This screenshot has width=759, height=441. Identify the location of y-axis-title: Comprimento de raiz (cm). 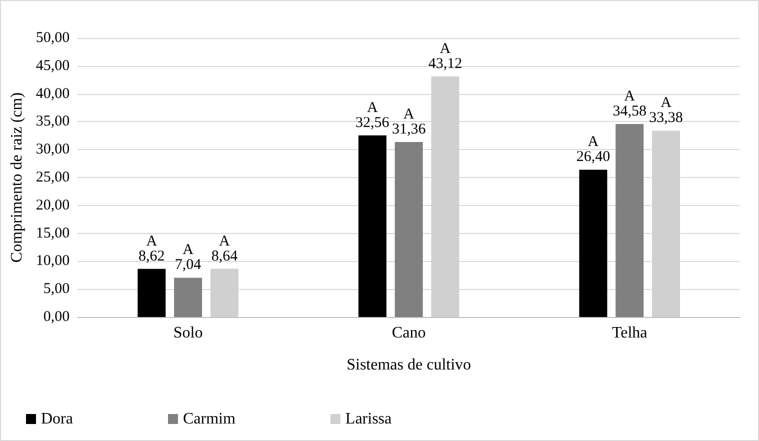
(17, 177).